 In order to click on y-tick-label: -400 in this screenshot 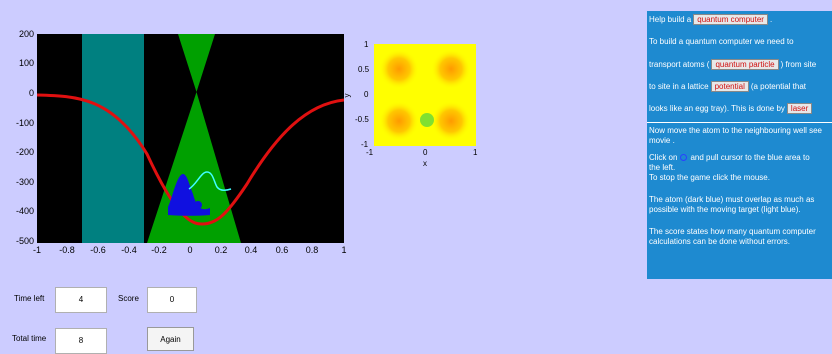, I will do `click(24, 211)`.